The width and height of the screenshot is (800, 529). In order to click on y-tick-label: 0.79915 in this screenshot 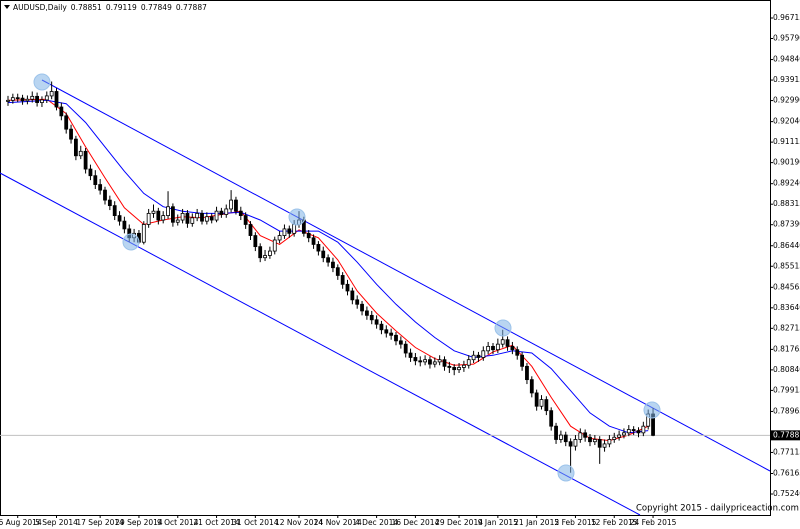, I will do `click(786, 389)`.